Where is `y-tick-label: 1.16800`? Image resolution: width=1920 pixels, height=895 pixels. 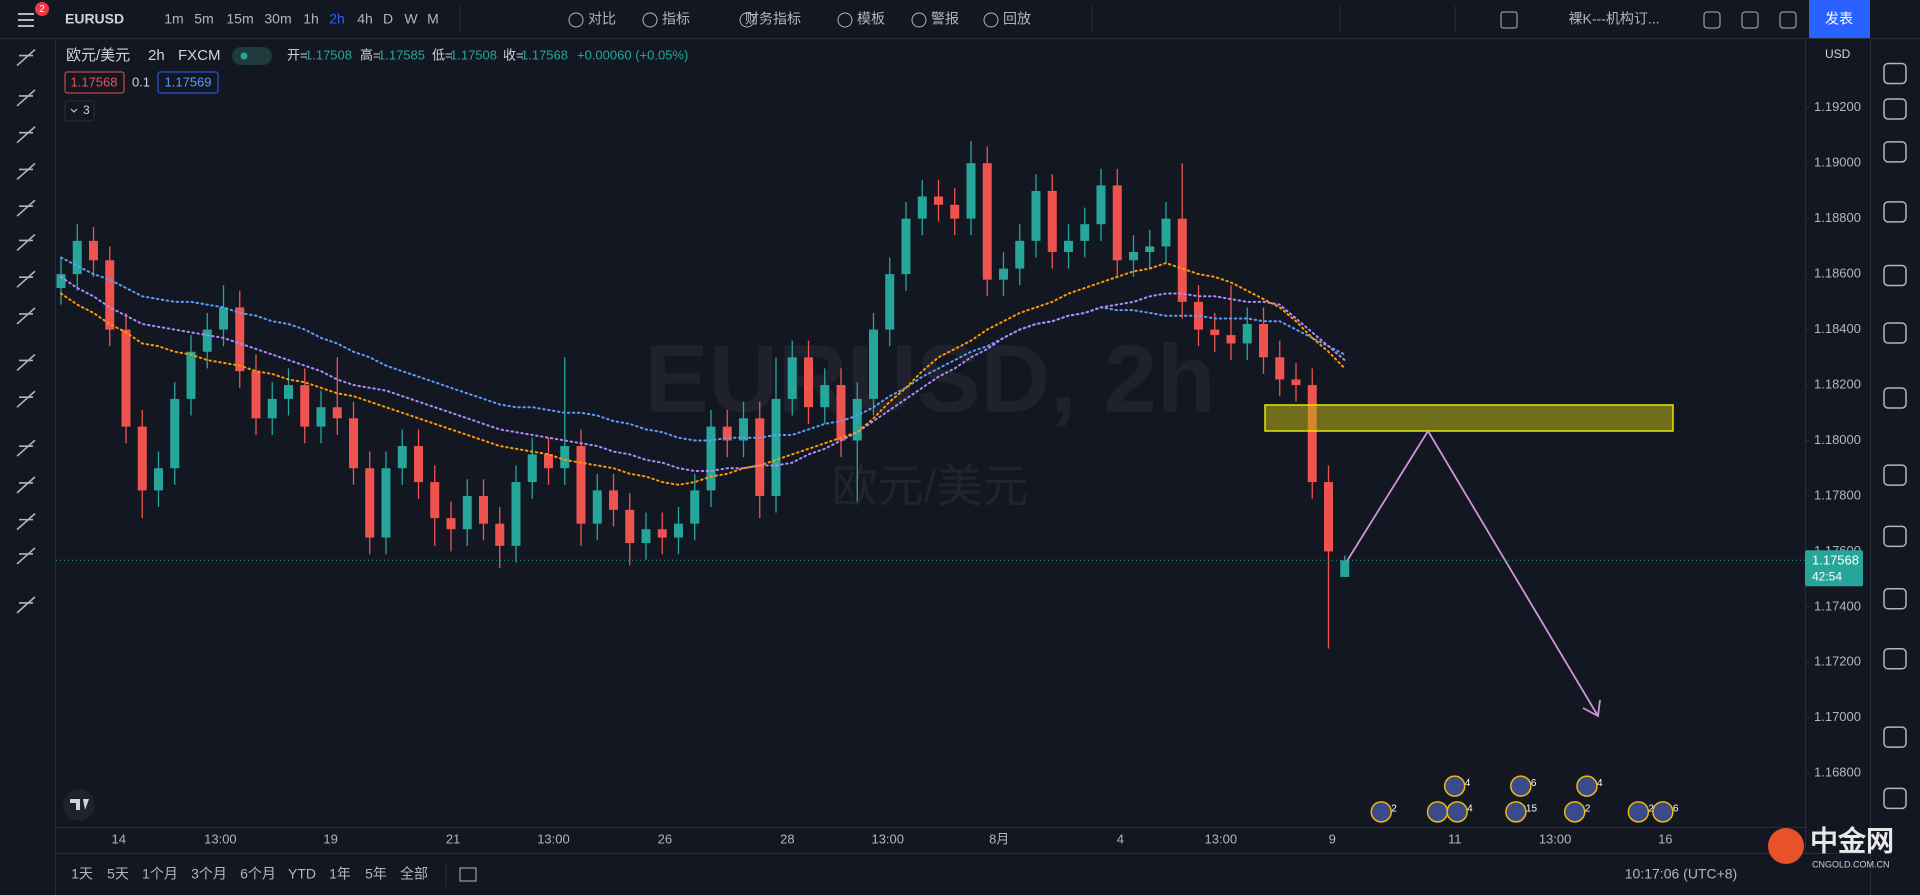
y-tick-label: 1.16800 is located at coordinates (1837, 772).